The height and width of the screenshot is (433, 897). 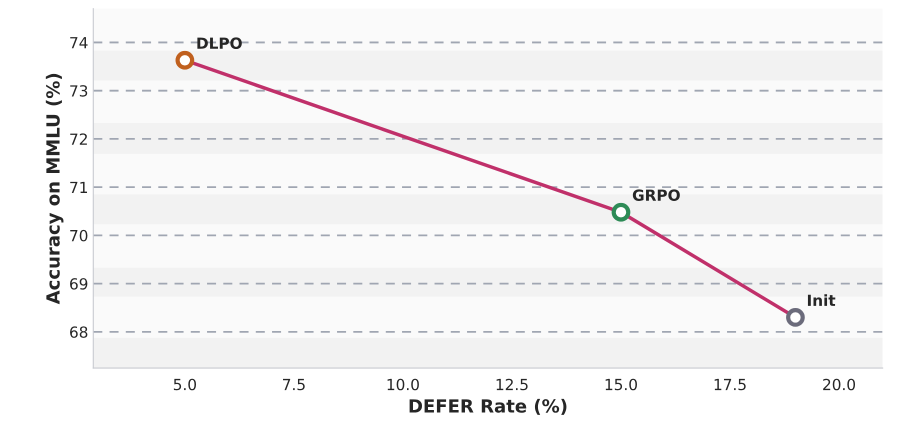 What do you see at coordinates (79, 91) in the screenshot?
I see `y-tick-label: 73` at bounding box center [79, 91].